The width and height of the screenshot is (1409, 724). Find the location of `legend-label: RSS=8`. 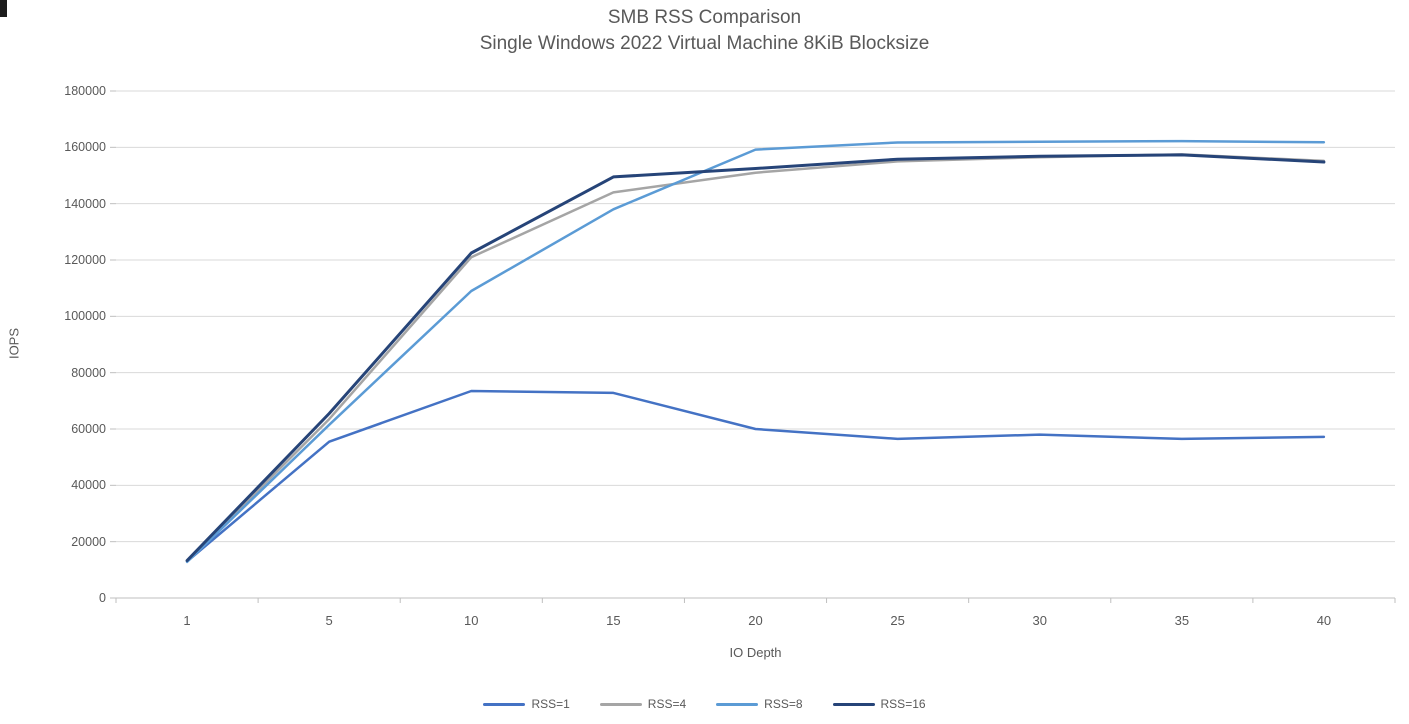

legend-label: RSS=8 is located at coordinates (783, 704).